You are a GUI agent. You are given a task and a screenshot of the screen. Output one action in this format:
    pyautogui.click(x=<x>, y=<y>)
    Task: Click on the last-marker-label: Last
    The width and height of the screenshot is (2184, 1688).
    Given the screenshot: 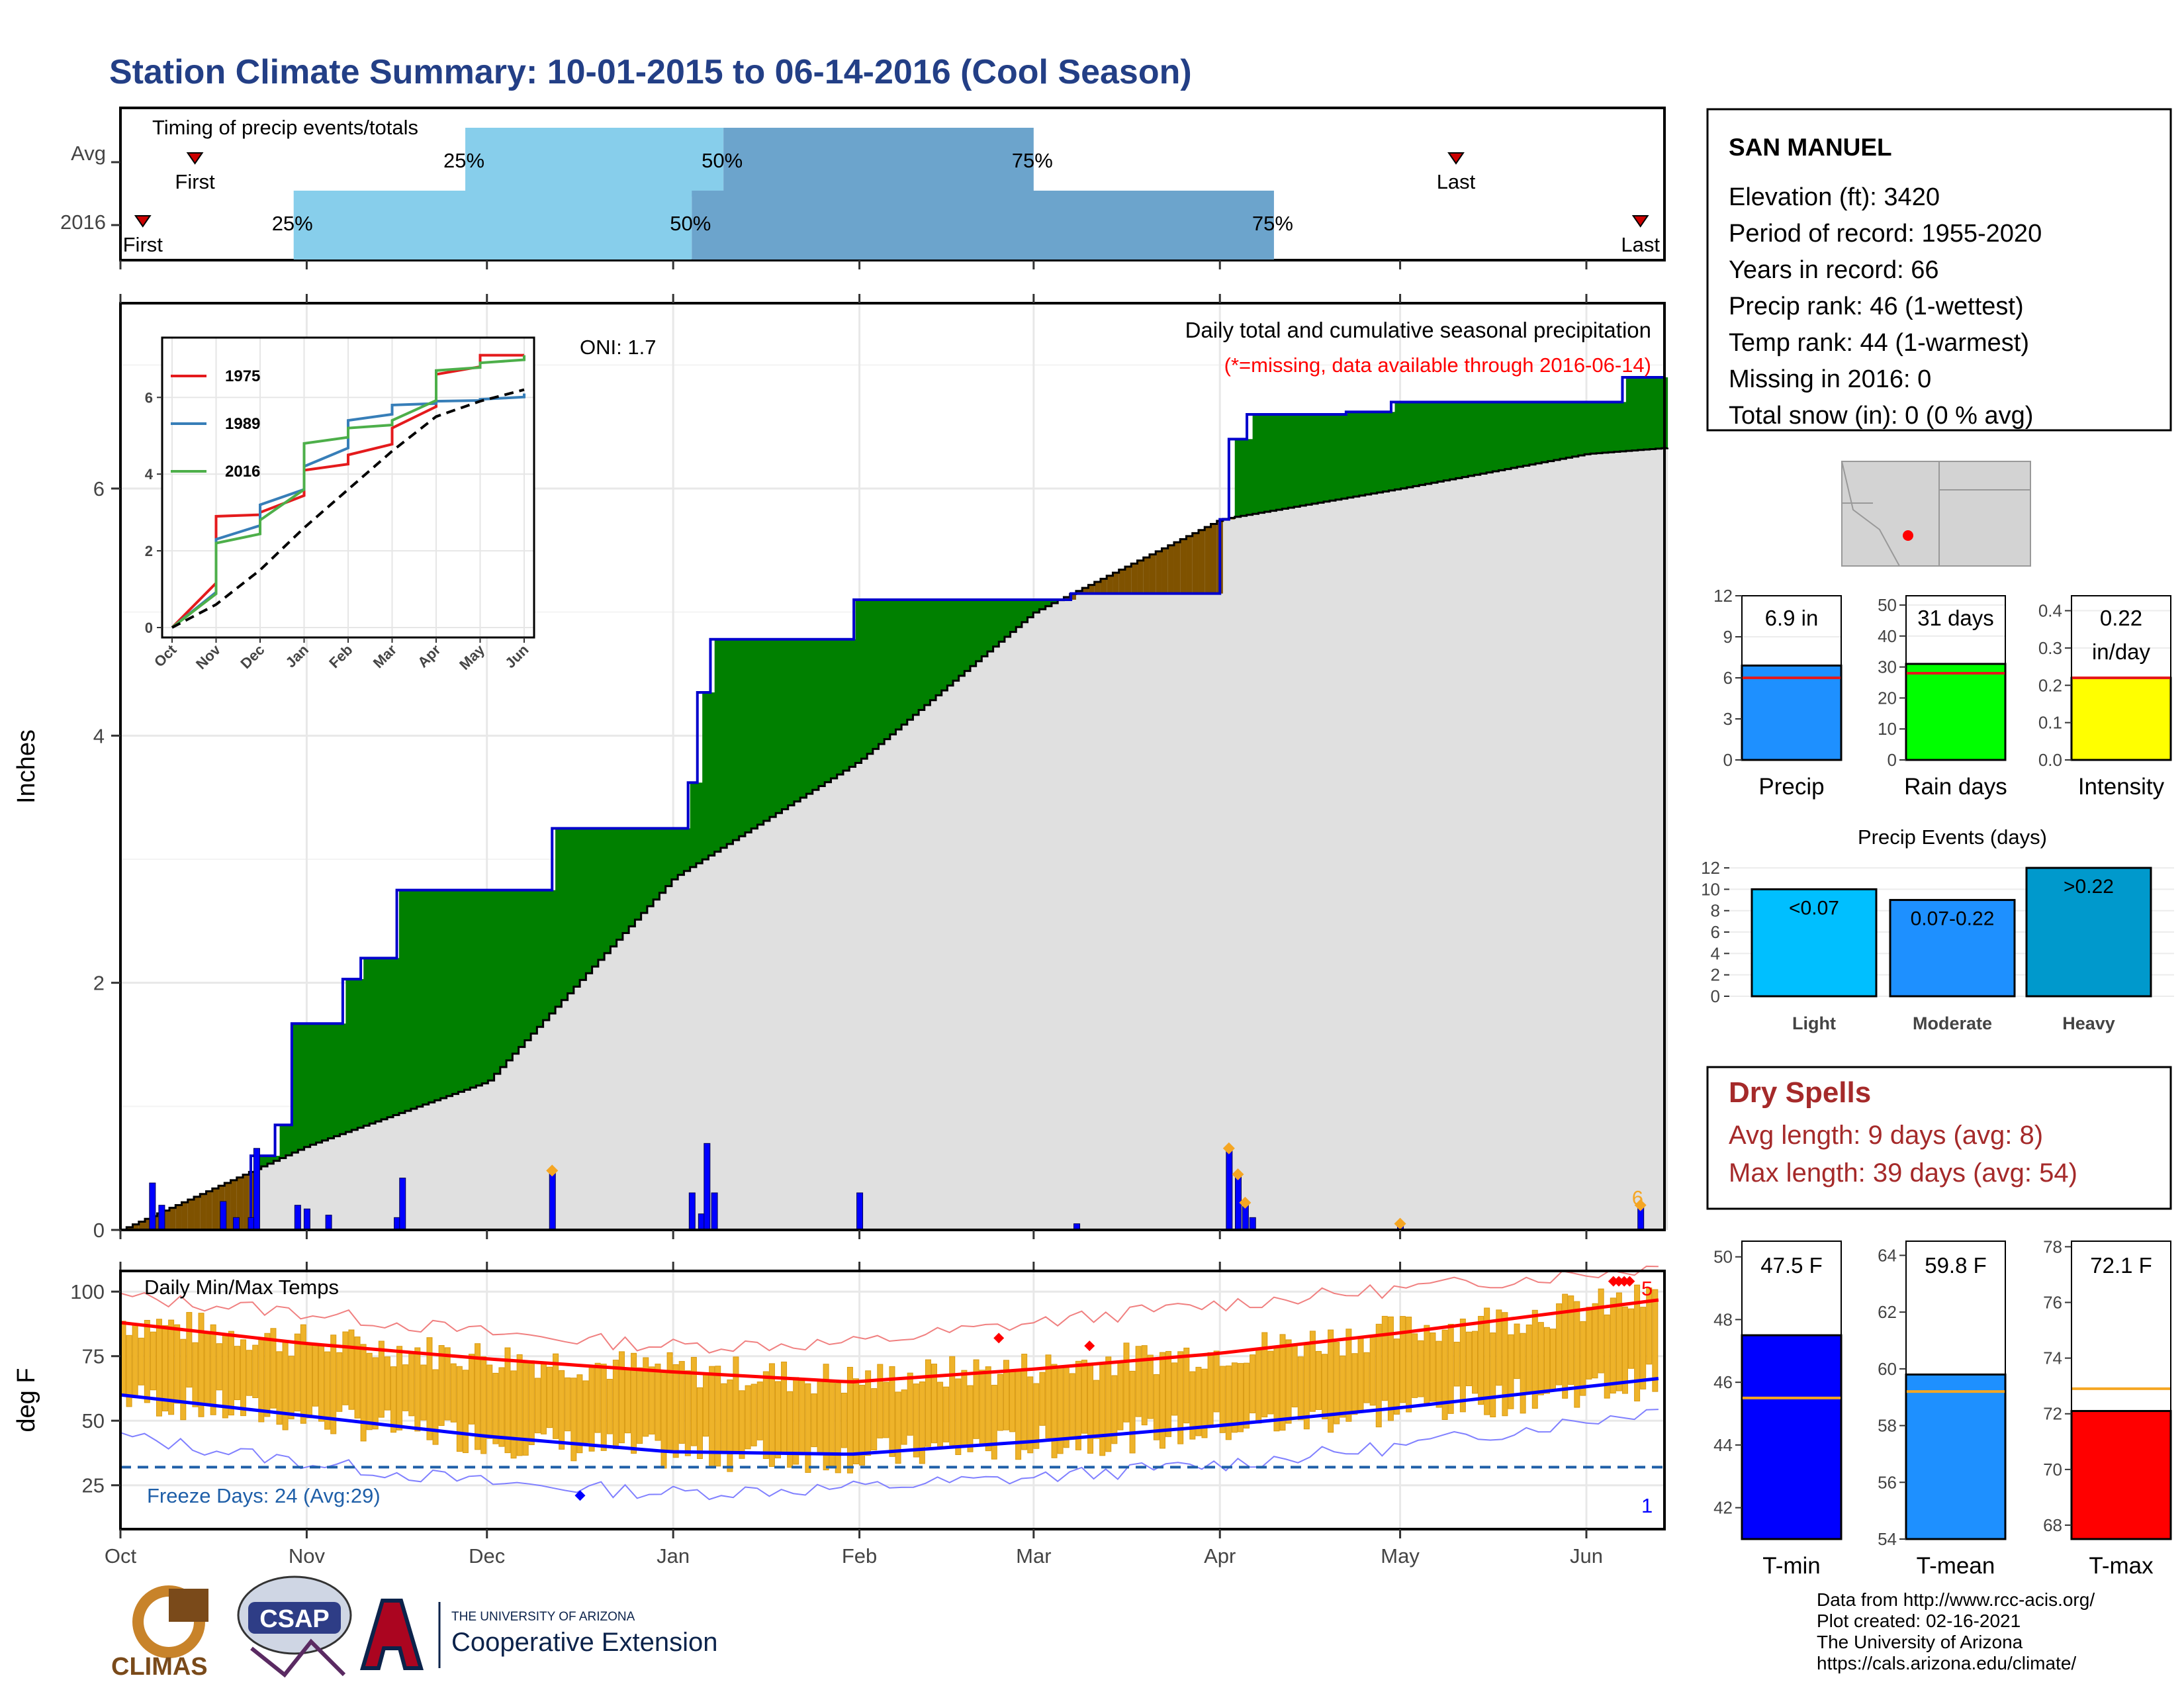 What is the action you would take?
    pyautogui.click(x=1641, y=244)
    